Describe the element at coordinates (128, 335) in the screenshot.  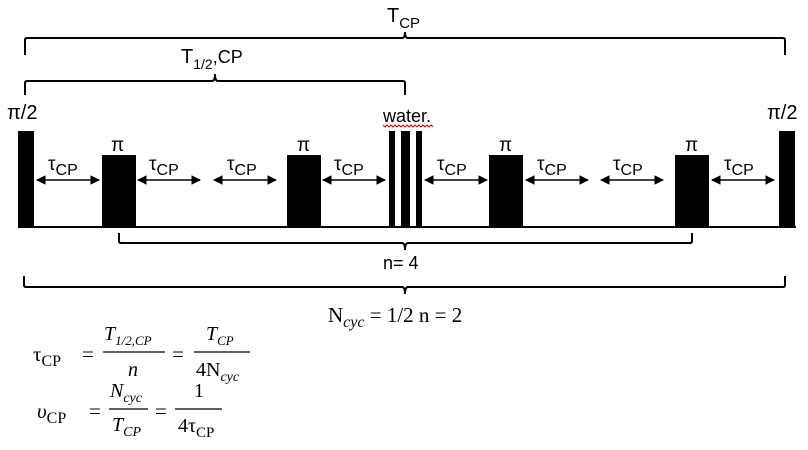
I see `eq1-num1: T1/2,CP` at that location.